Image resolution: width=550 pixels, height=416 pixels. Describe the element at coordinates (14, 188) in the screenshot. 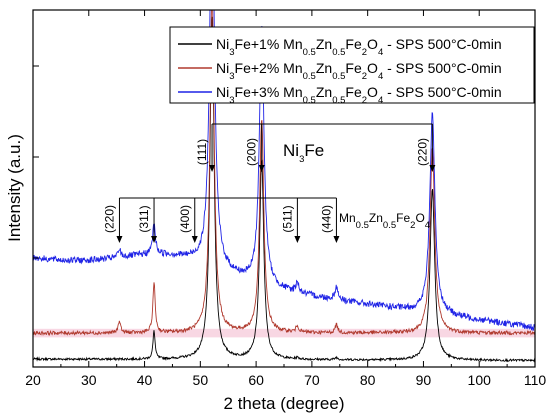

I see `y-axis-title: Intensity (a.u.)` at that location.